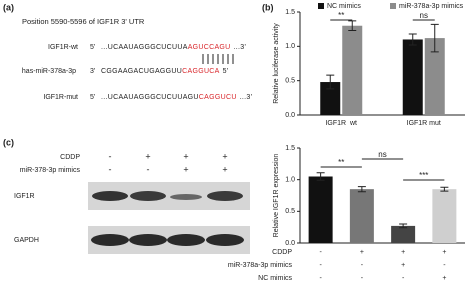 This screenshot has width=474, height=287. I want to click on sequence-label: IGF1R-wt, so click(63, 47).